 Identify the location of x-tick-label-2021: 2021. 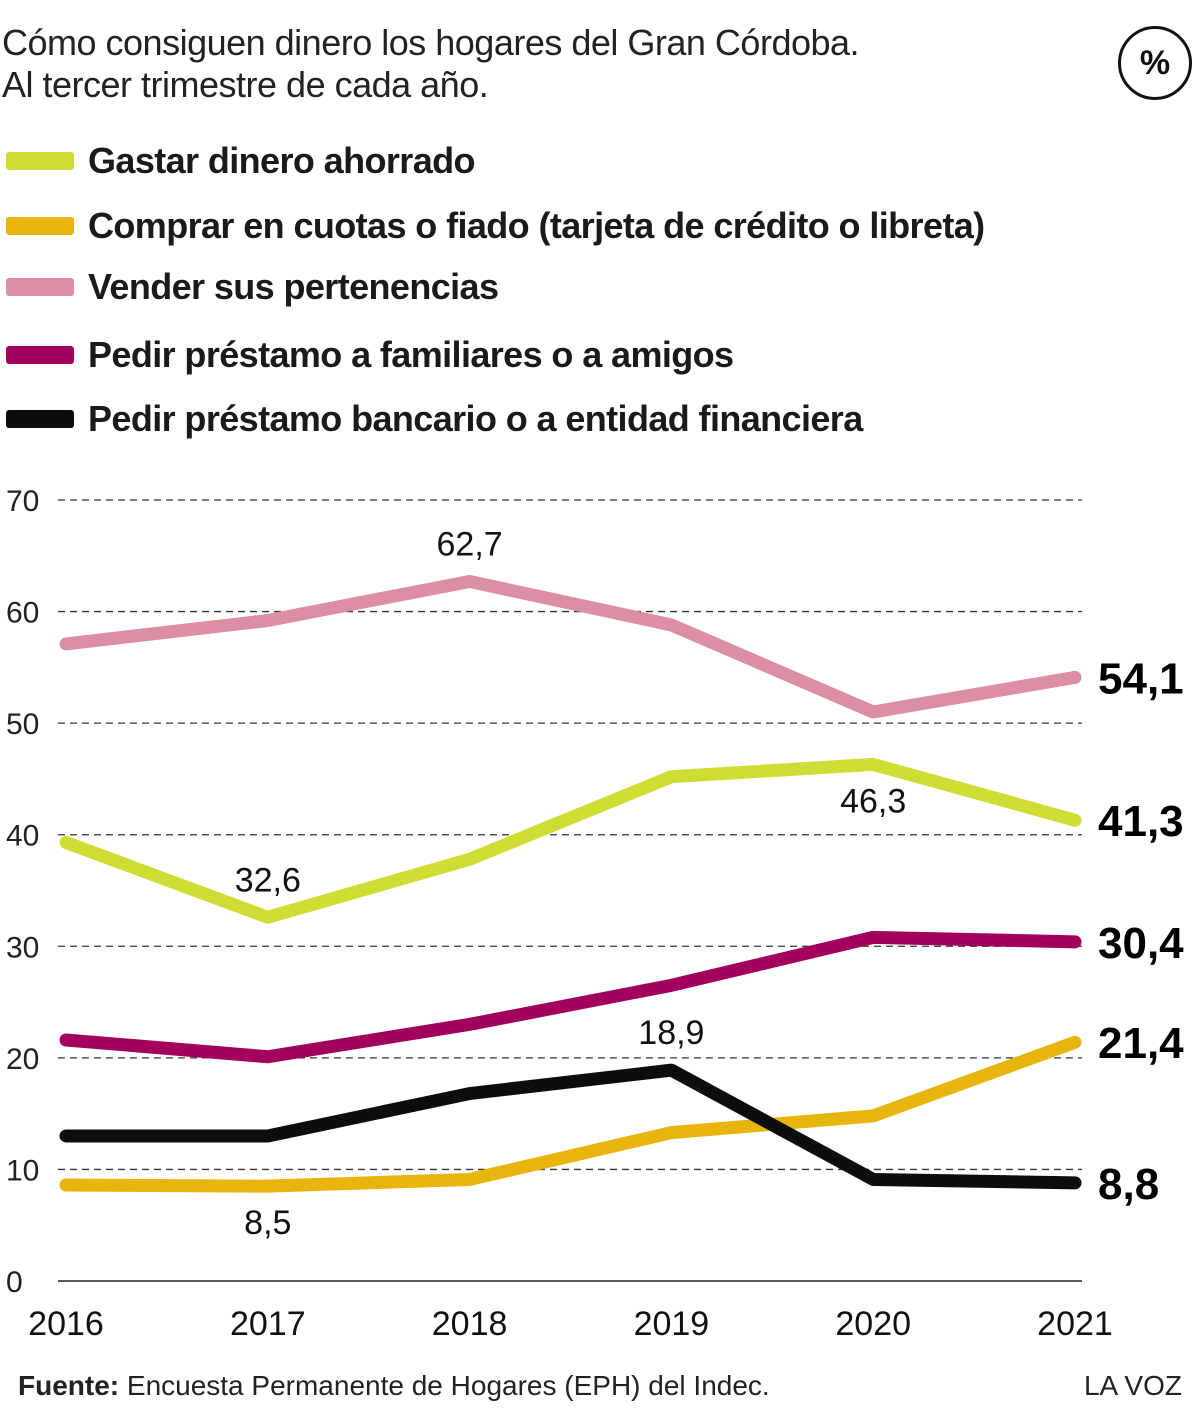
(1075, 1324).